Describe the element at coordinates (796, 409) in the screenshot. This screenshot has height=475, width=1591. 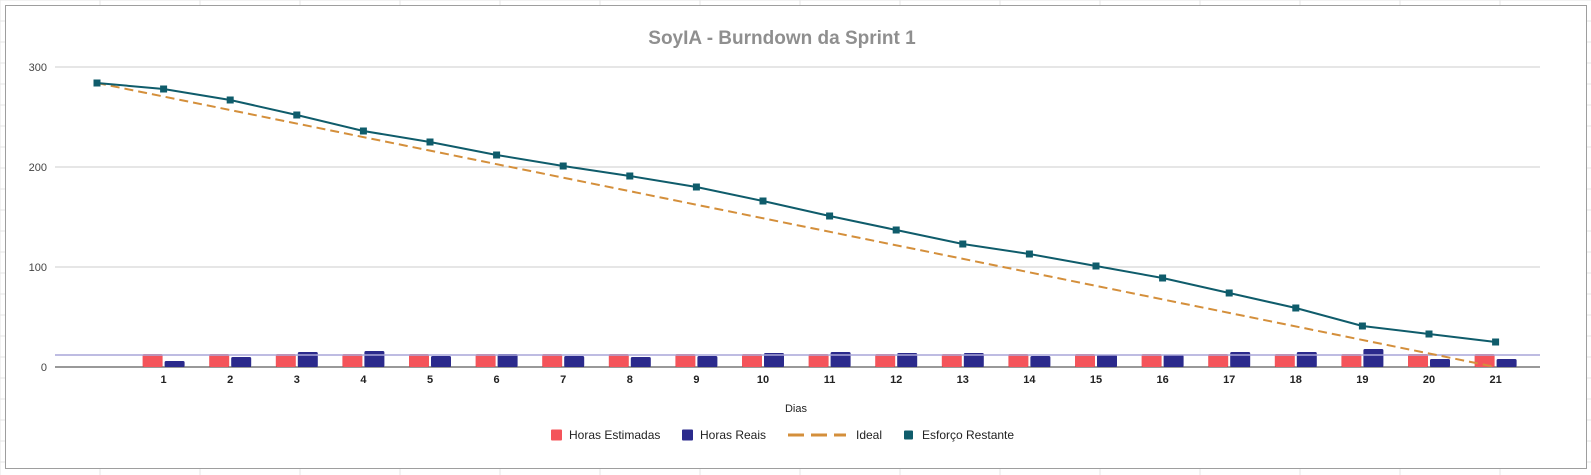
I see `x-axis-title: Dias` at that location.